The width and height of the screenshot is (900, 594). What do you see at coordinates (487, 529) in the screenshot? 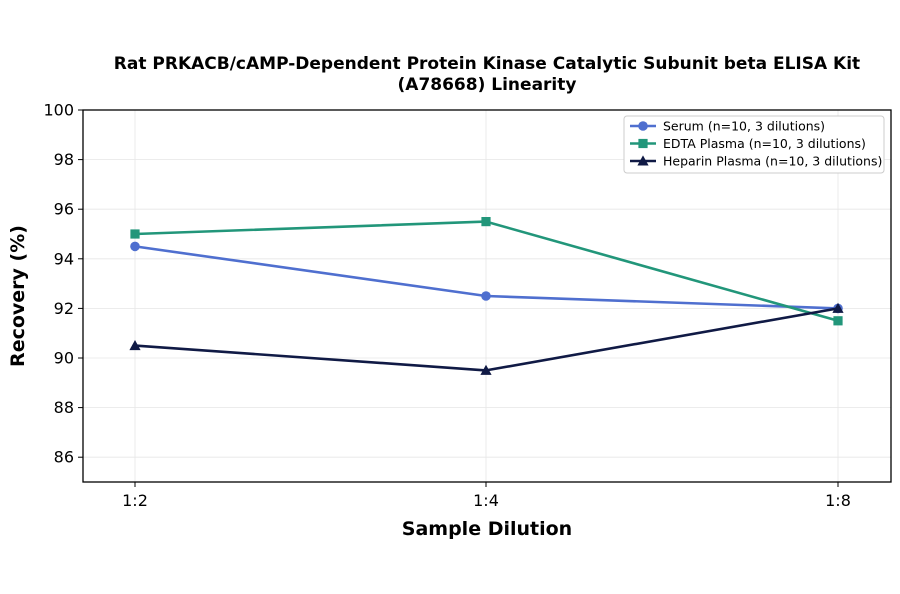
I see `x-axis-label: Sample Dilution` at bounding box center [487, 529].